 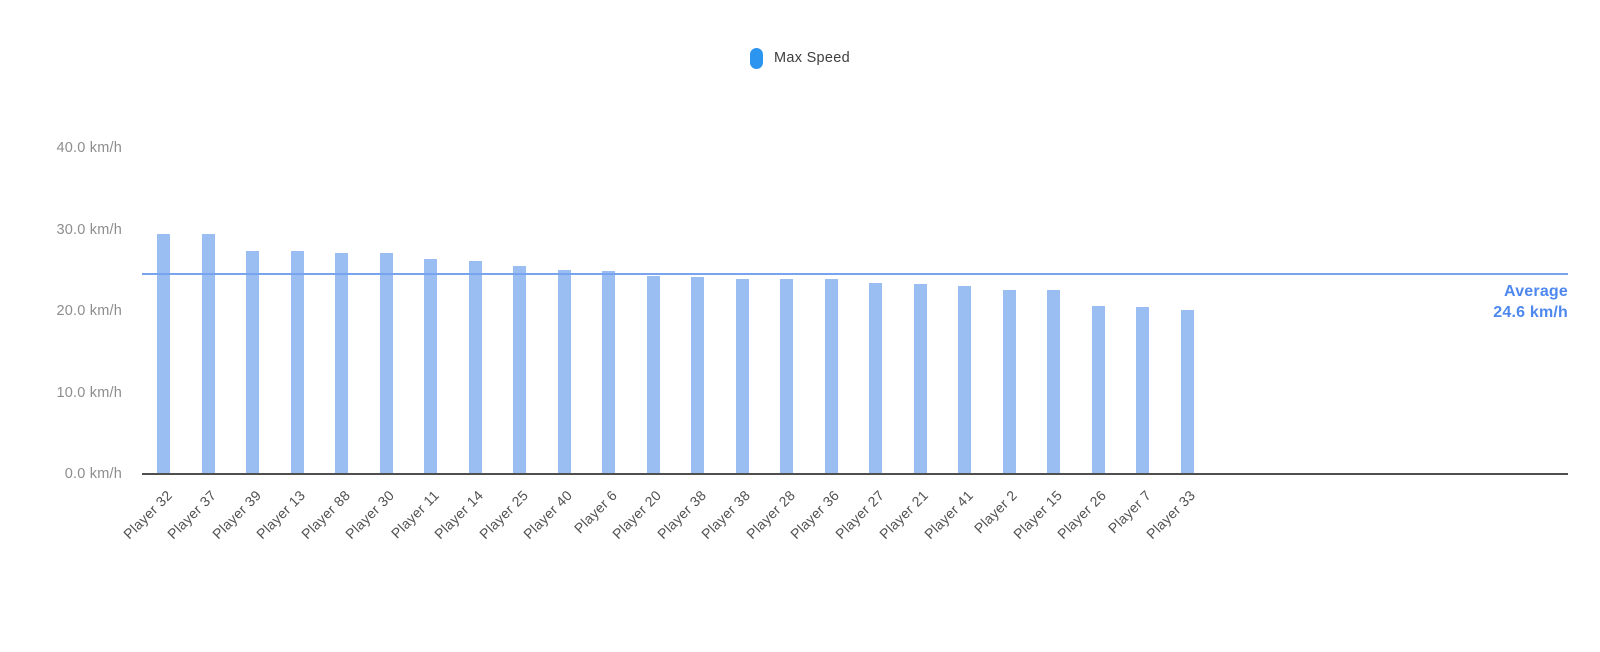 What do you see at coordinates (1530, 312) in the screenshot?
I see `average-annotation-value: 24.6 km/h` at bounding box center [1530, 312].